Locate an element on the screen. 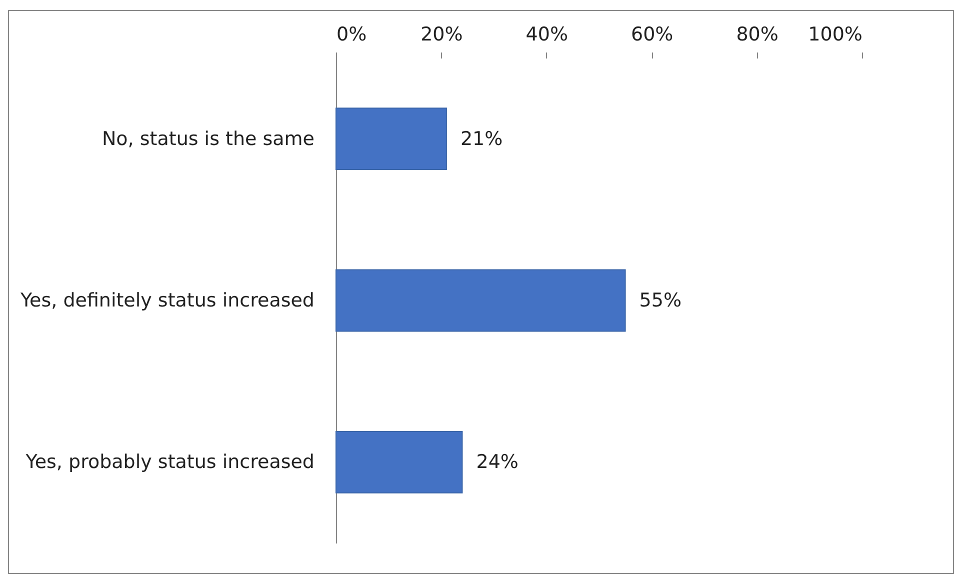 The height and width of the screenshot is (579, 960). x-tick-label: 40% is located at coordinates (547, 35).